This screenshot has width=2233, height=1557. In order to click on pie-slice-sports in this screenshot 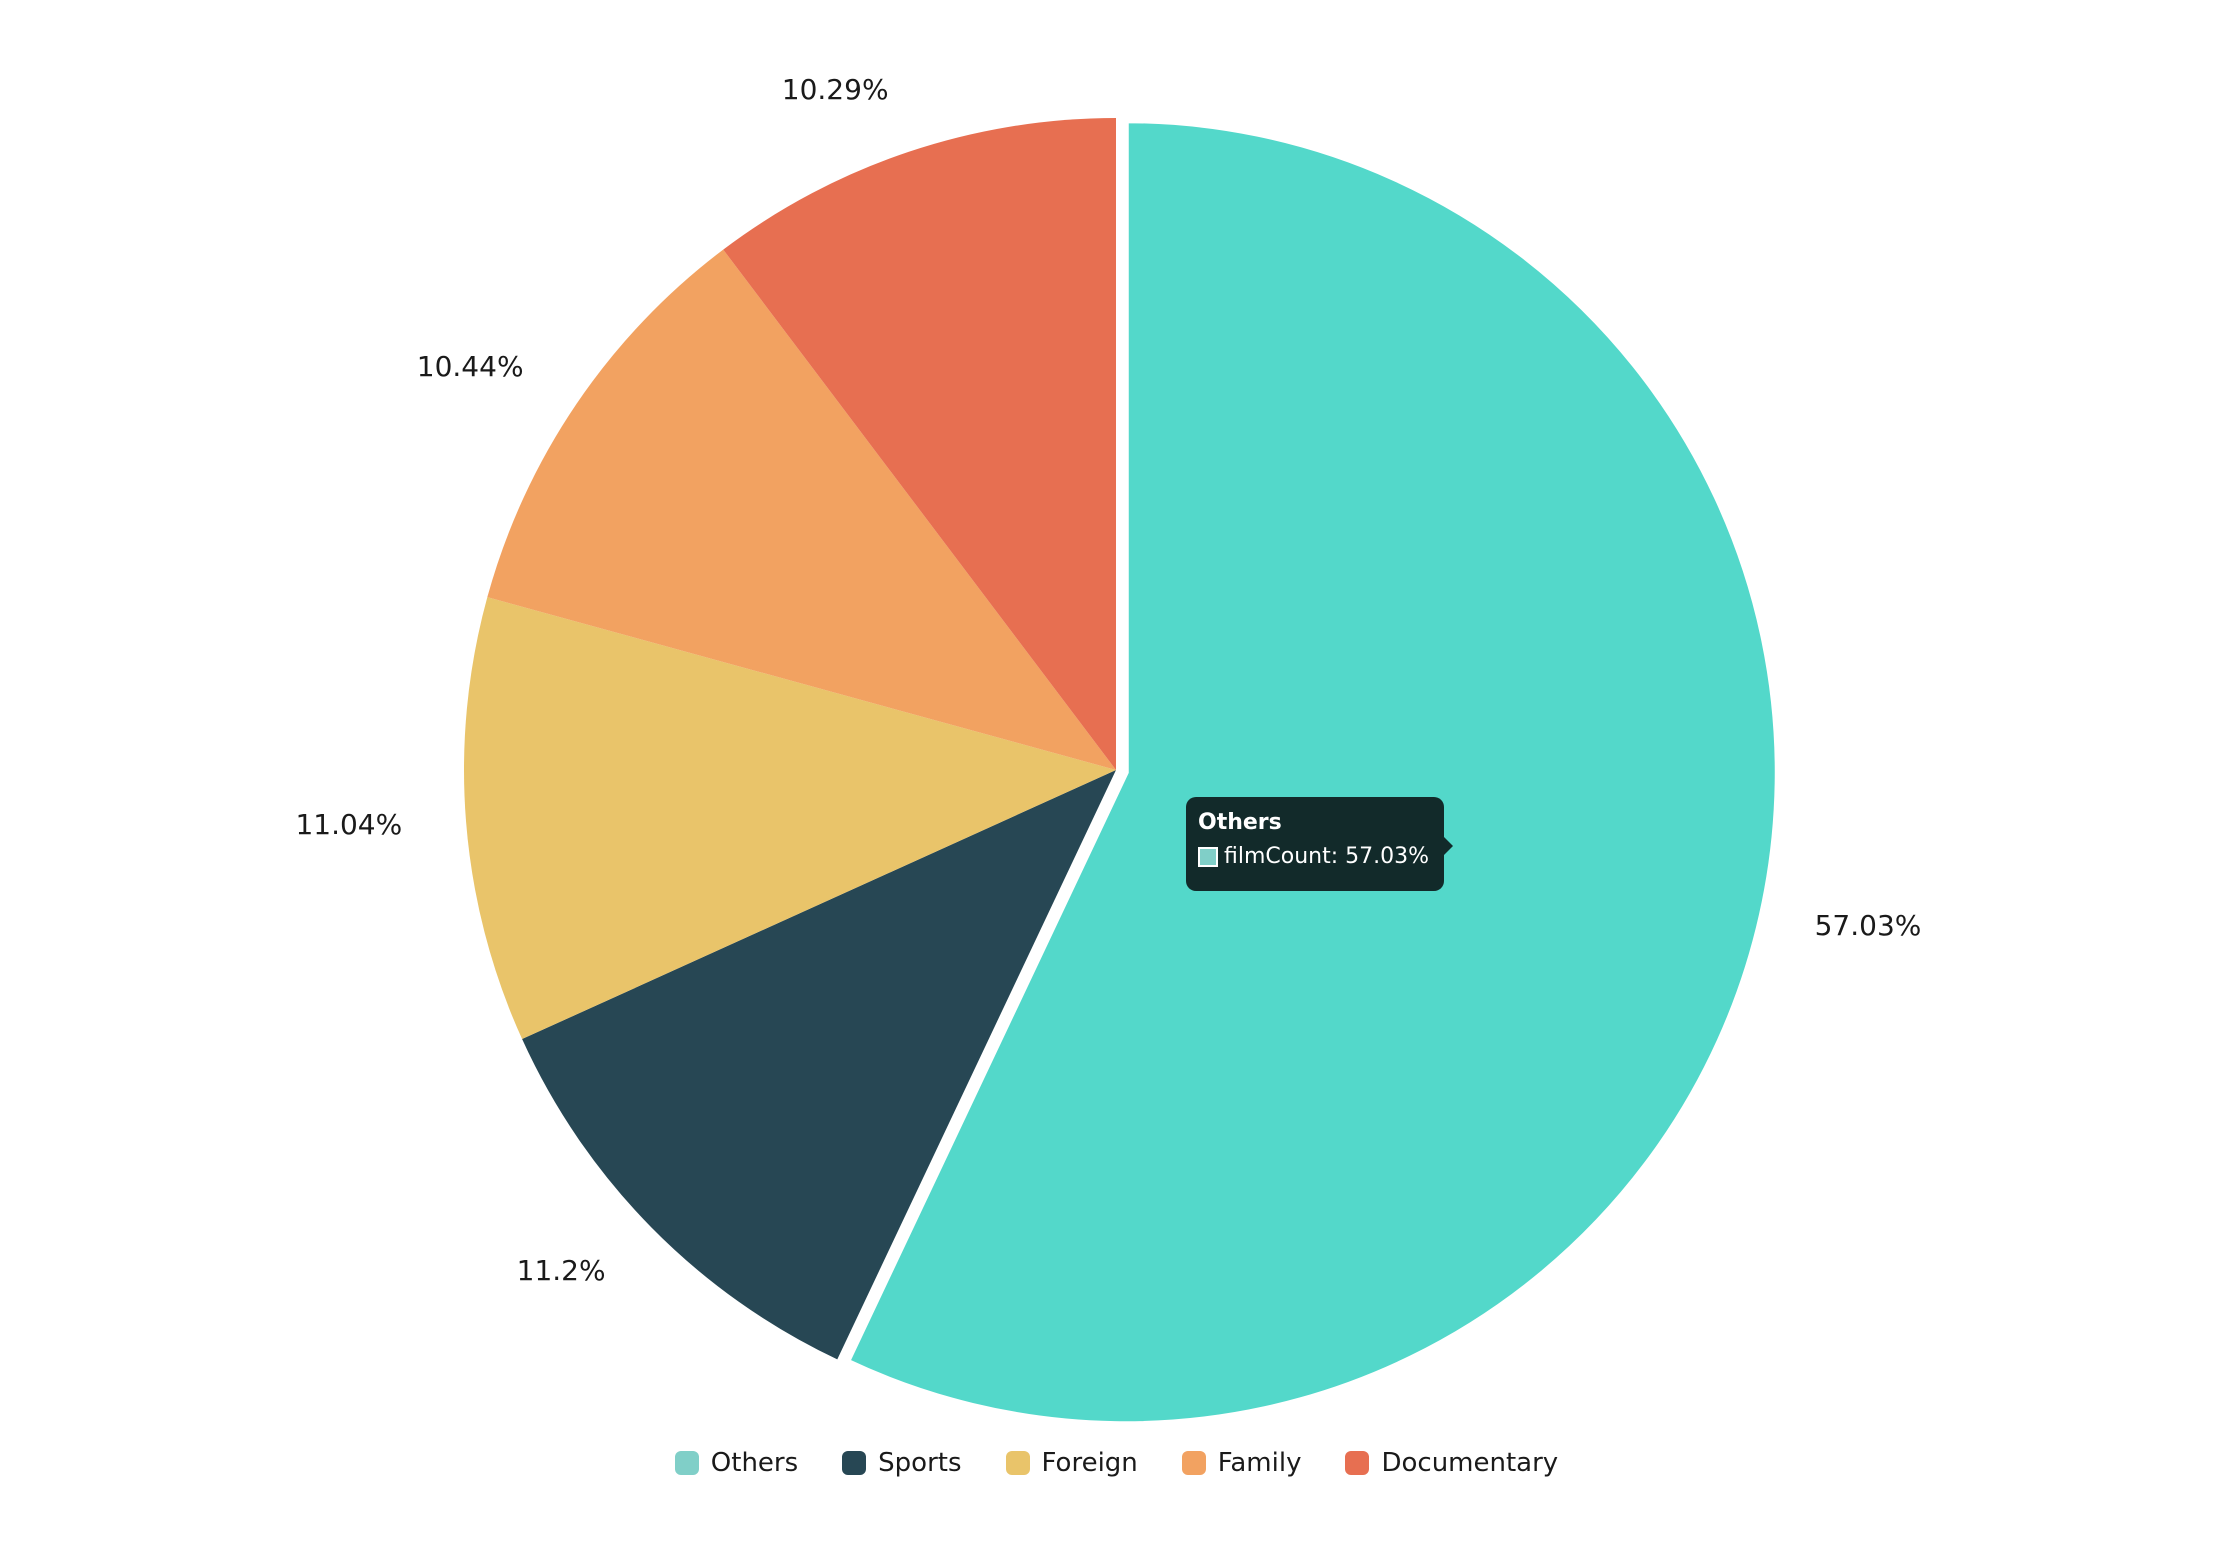, I will do `click(819, 1065)`.